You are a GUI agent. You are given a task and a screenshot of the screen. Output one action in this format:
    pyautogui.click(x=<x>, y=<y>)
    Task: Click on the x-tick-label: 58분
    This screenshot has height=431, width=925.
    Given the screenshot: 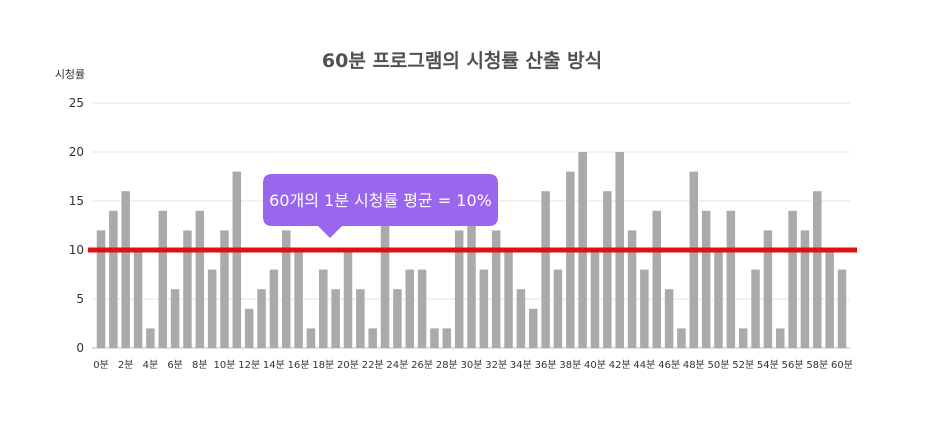 What is the action you would take?
    pyautogui.click(x=817, y=365)
    